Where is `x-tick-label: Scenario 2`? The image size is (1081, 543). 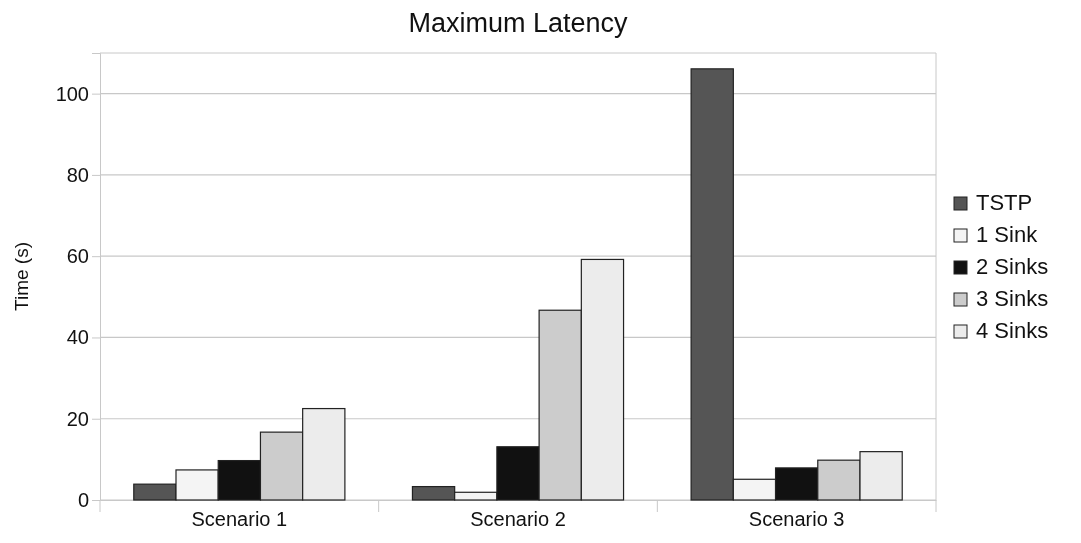
x-tick-label: Scenario 2 is located at coordinates (518, 519).